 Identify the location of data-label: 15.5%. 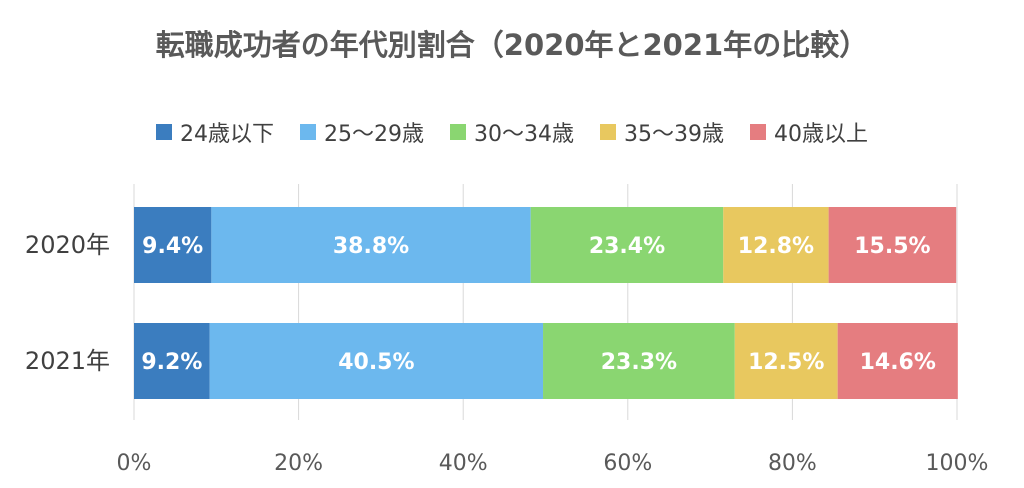
(892, 246).